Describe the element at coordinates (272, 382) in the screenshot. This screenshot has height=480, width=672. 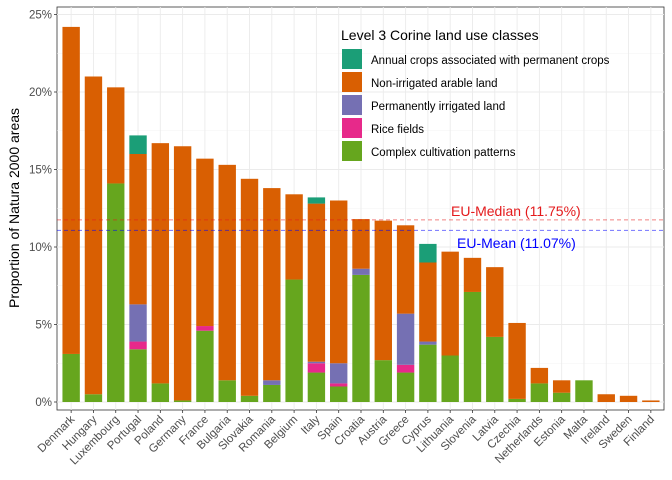
I see `bar-segment-romania-permanently-irrigated-land` at that location.